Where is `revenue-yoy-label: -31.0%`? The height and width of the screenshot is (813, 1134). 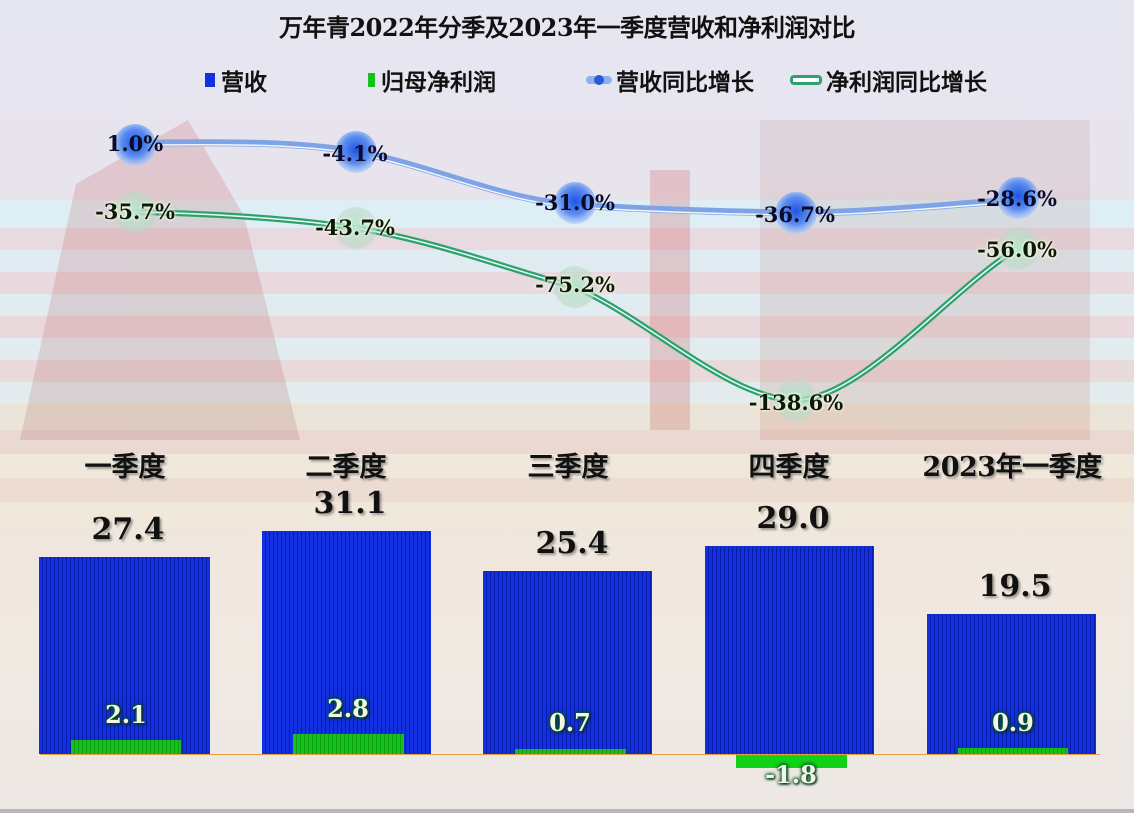 revenue-yoy-label: -31.0% is located at coordinates (575, 202).